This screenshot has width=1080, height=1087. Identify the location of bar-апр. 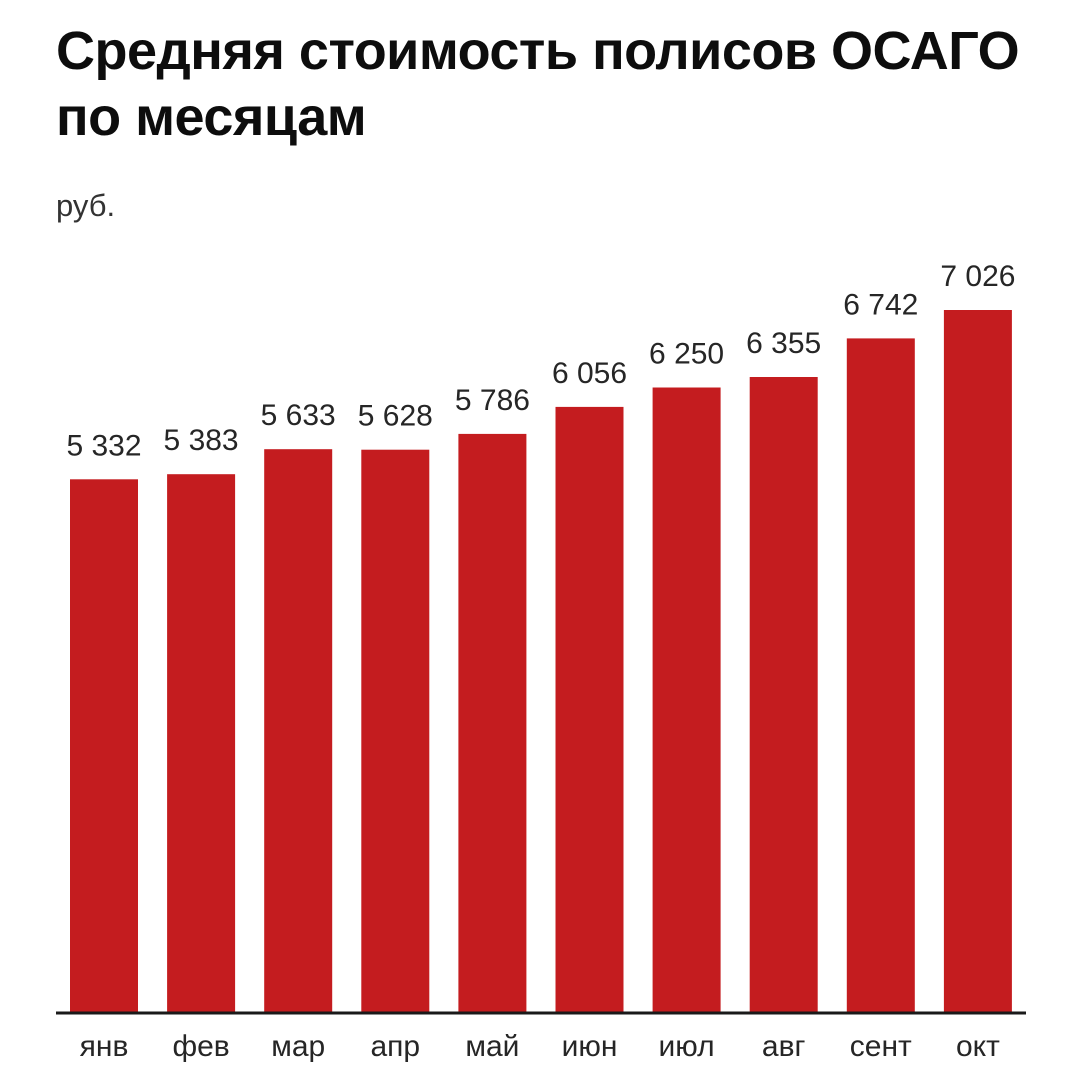
(395, 730).